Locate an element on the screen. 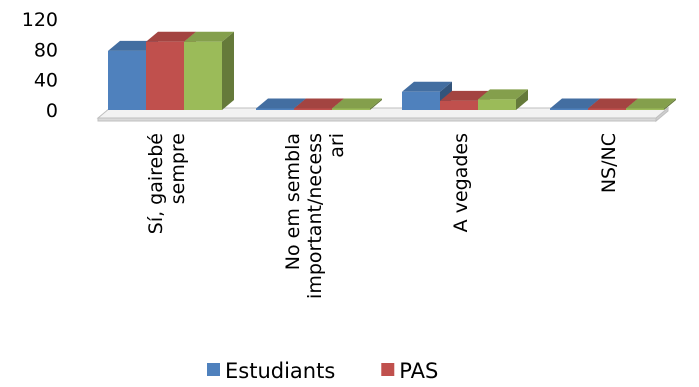 The image size is (699, 387). legend-label: Estudiants is located at coordinates (280, 371).